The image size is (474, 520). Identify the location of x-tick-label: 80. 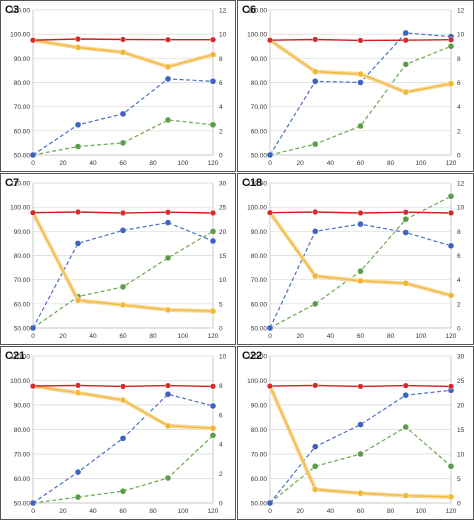
(391, 163).